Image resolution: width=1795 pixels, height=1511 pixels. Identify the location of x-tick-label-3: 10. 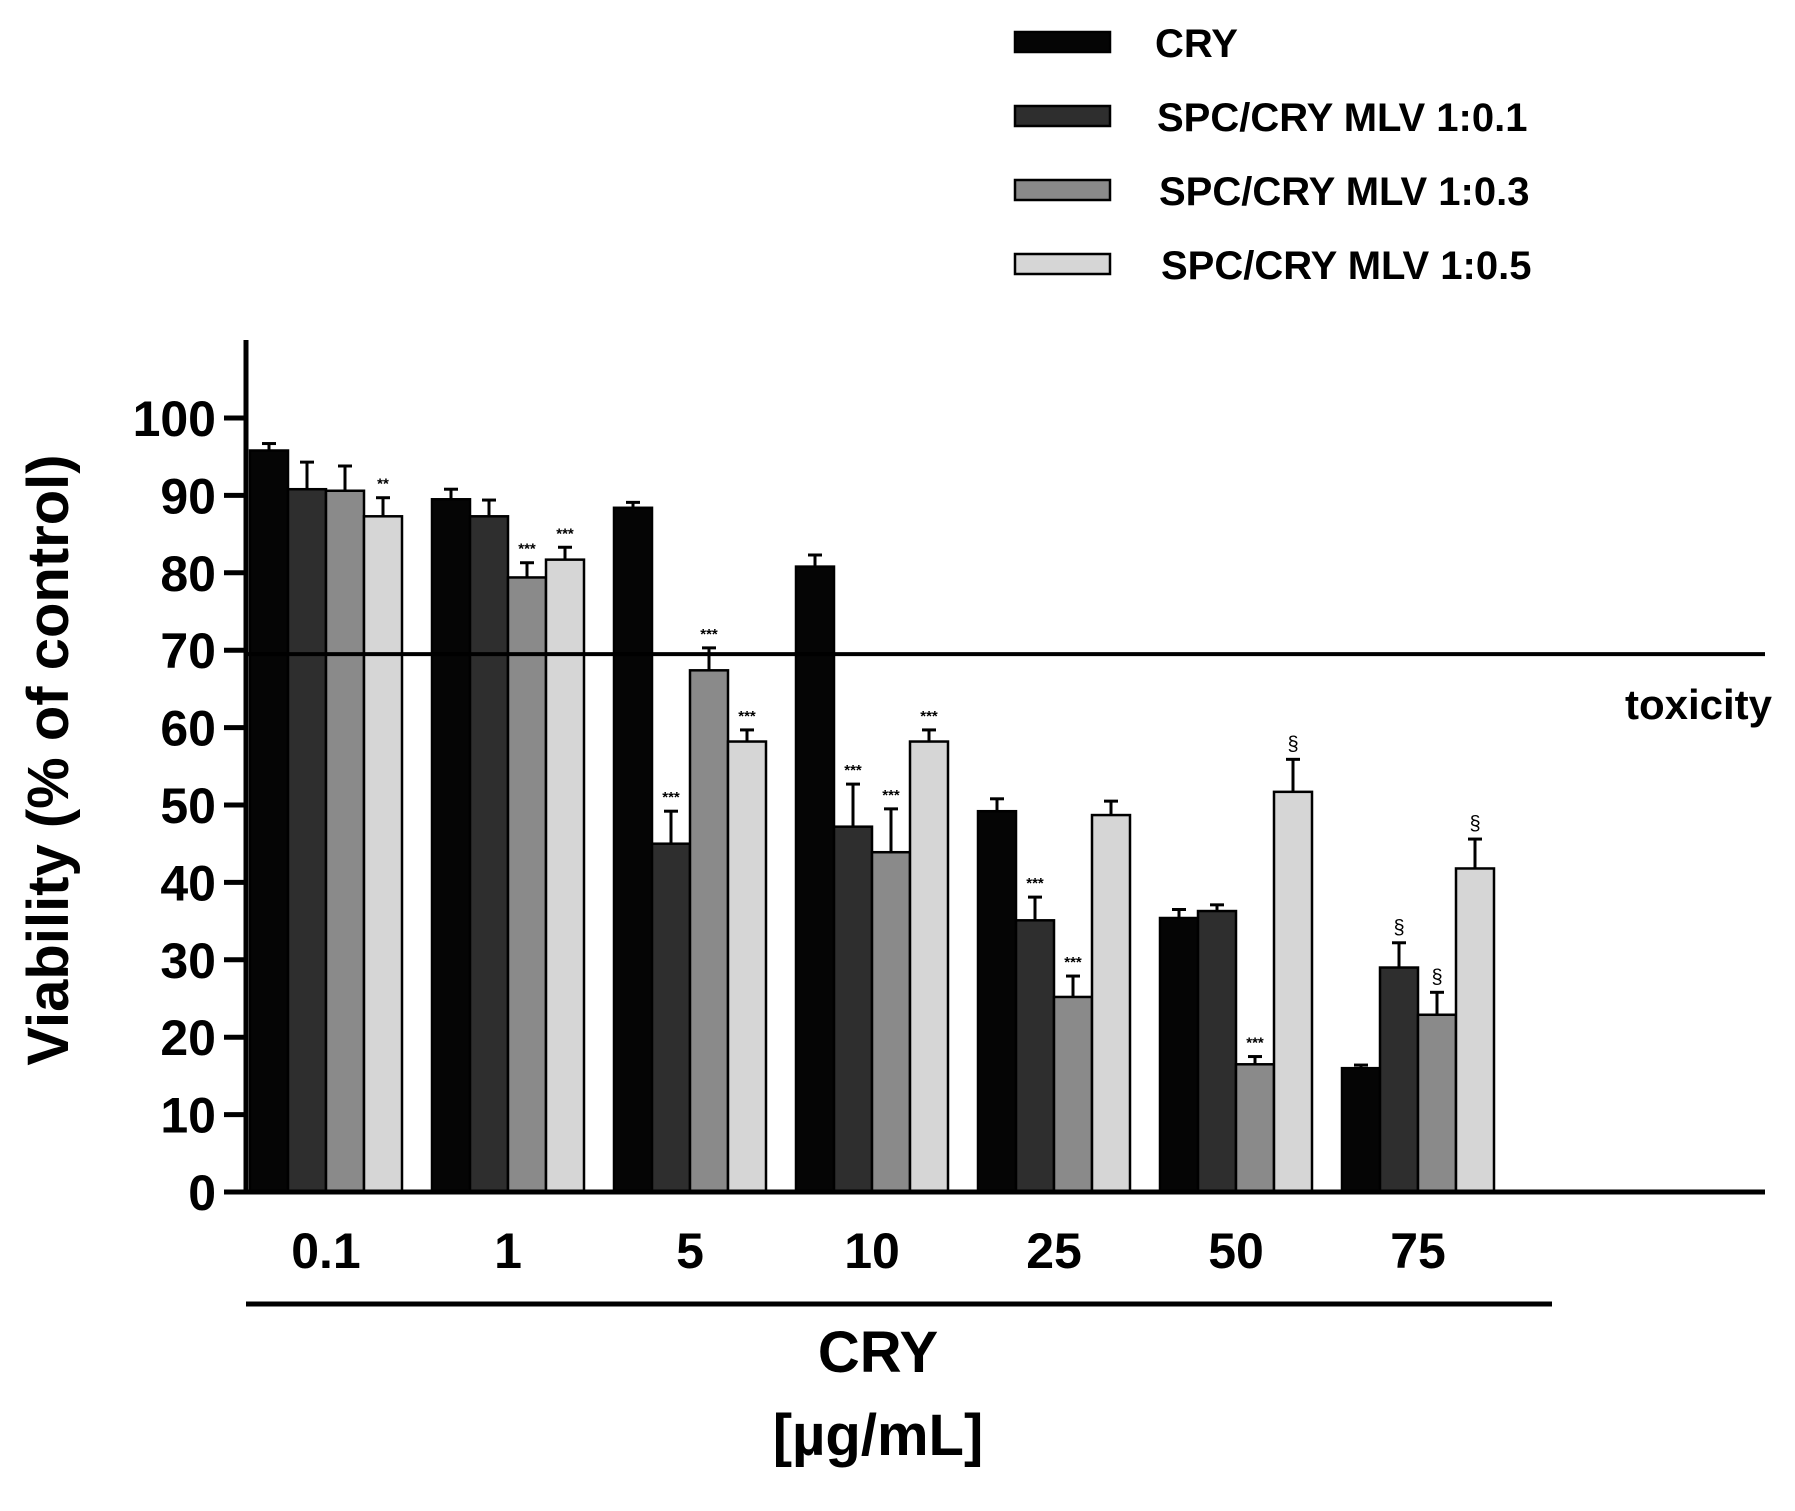
(872, 1251).